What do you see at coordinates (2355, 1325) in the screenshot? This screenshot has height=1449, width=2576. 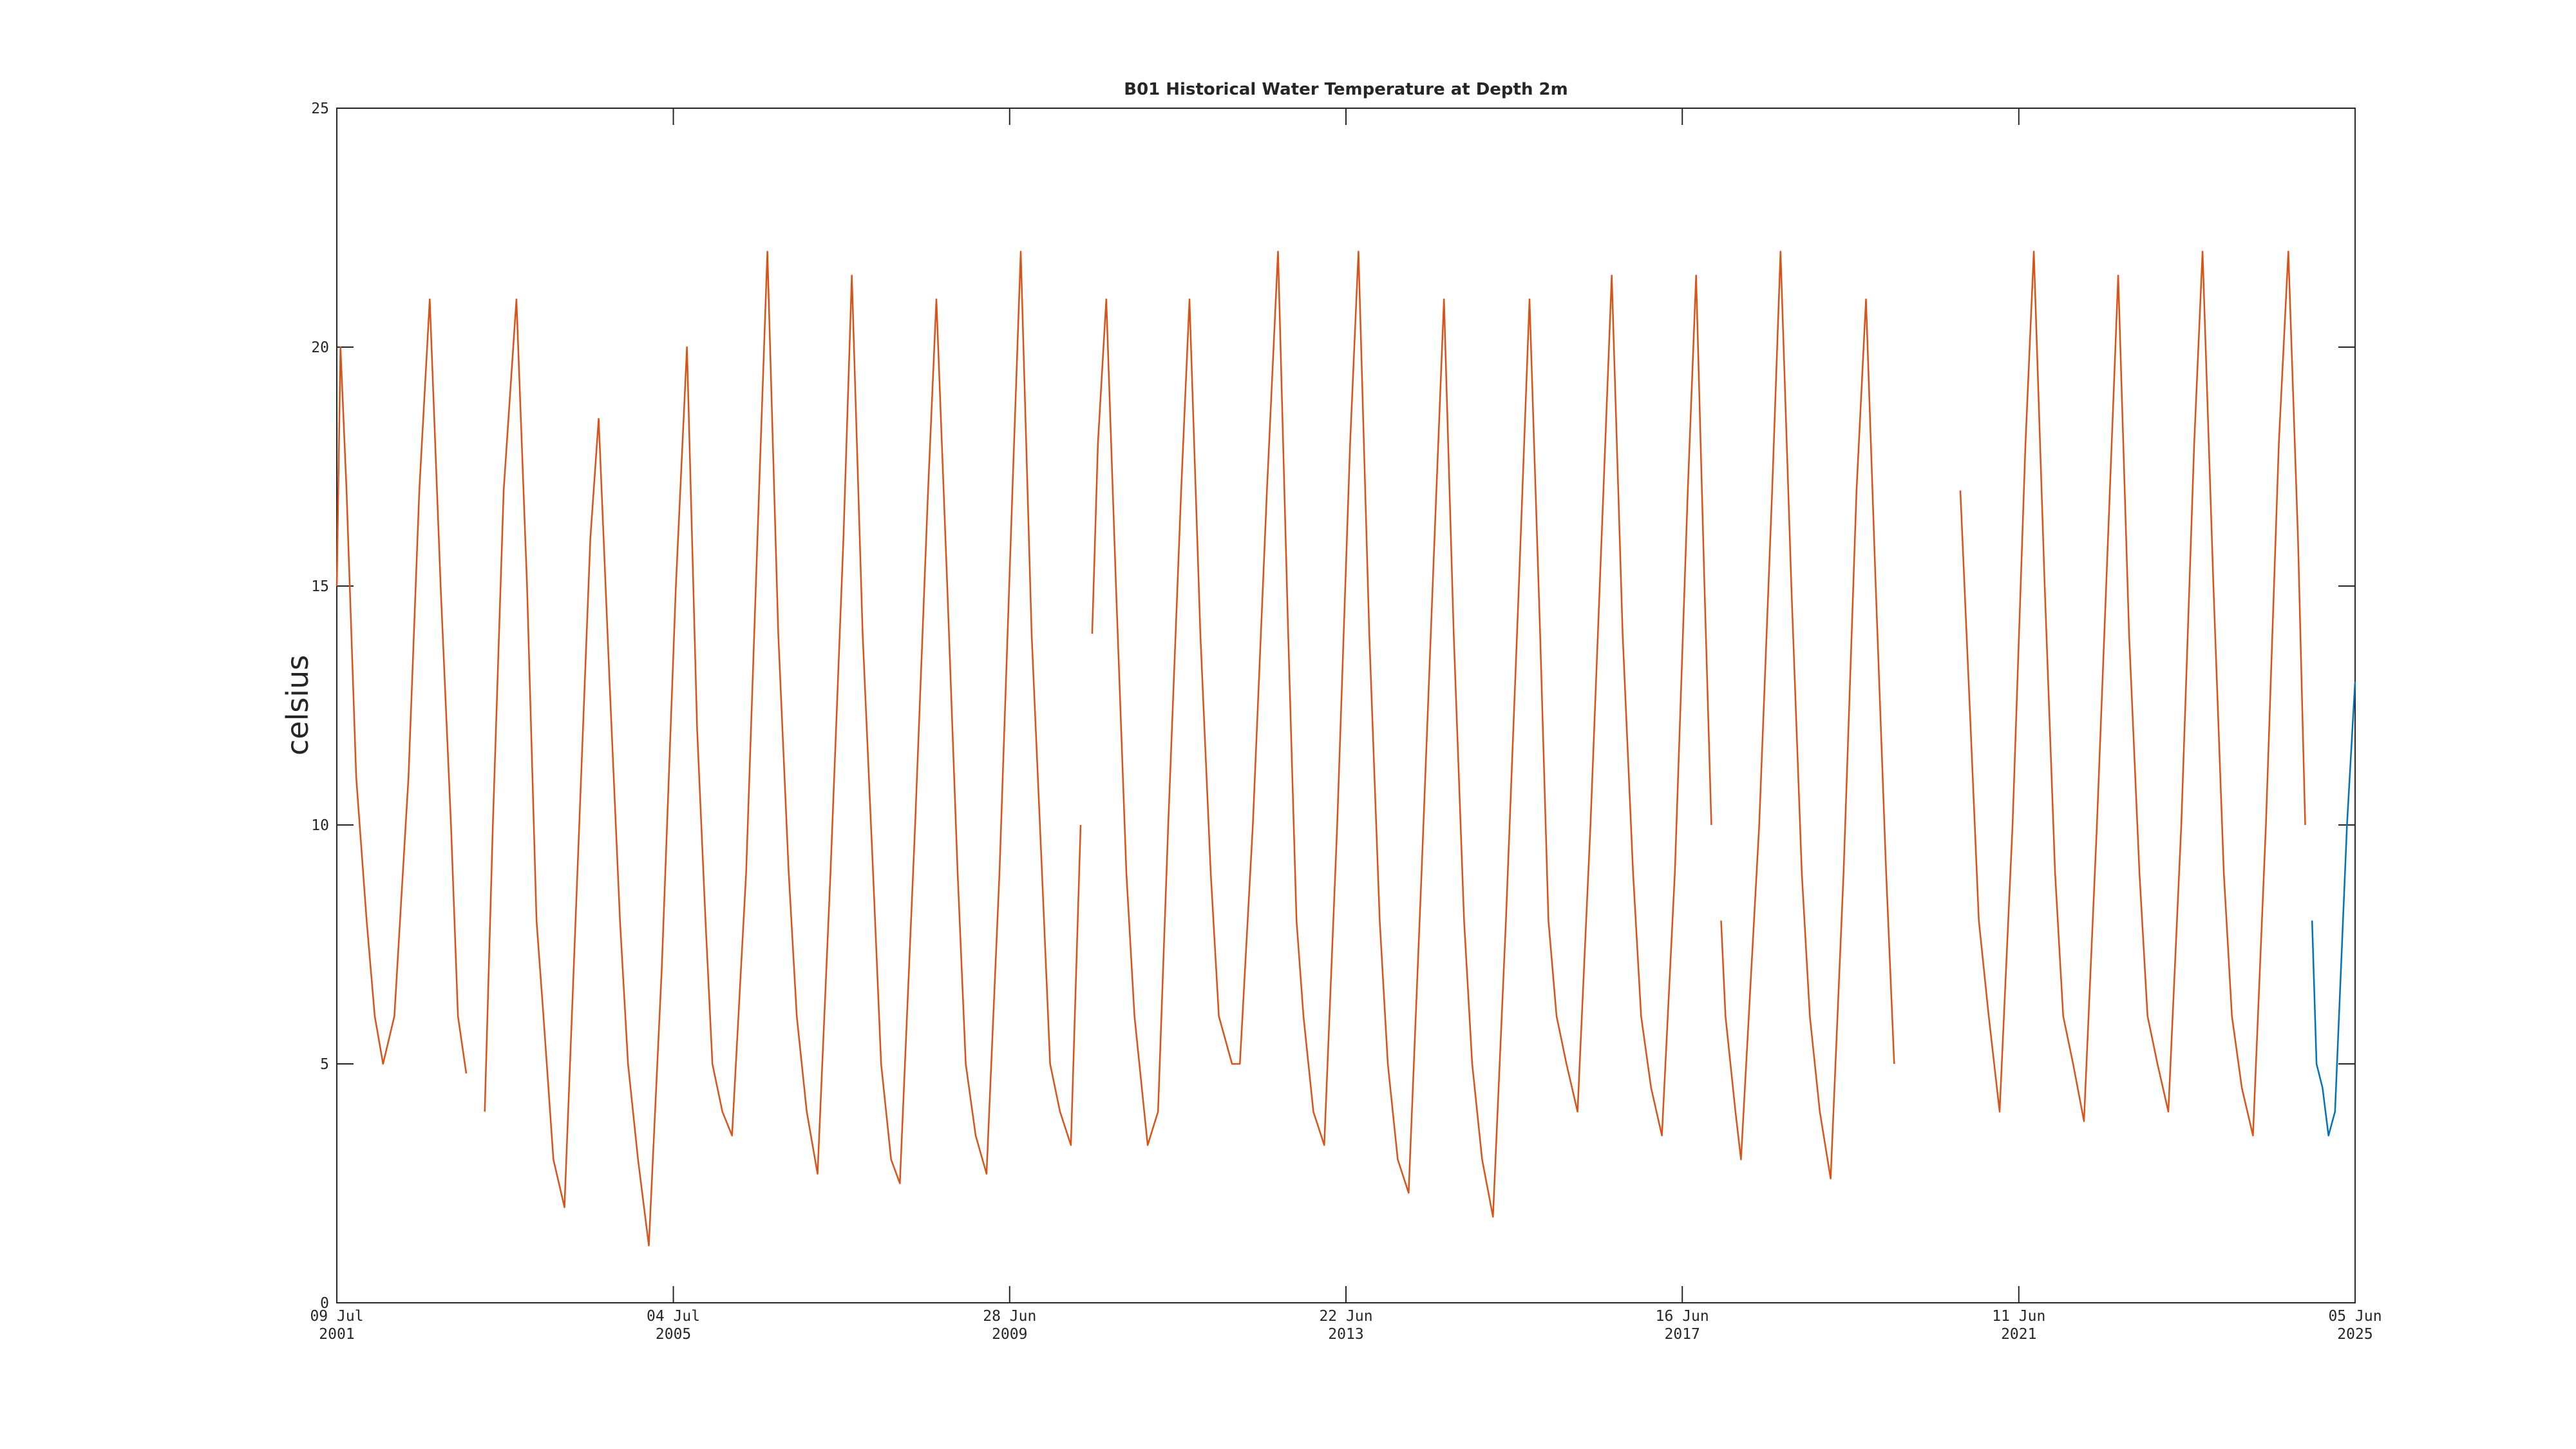 I see `x-tick-label: 05 Jun 2025` at bounding box center [2355, 1325].